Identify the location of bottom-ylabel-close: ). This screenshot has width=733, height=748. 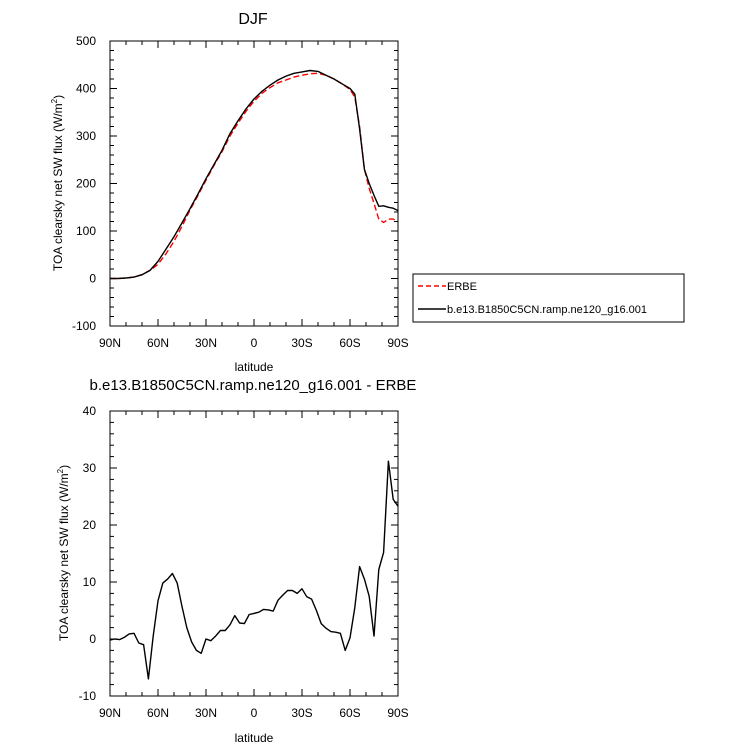
(64, 467).